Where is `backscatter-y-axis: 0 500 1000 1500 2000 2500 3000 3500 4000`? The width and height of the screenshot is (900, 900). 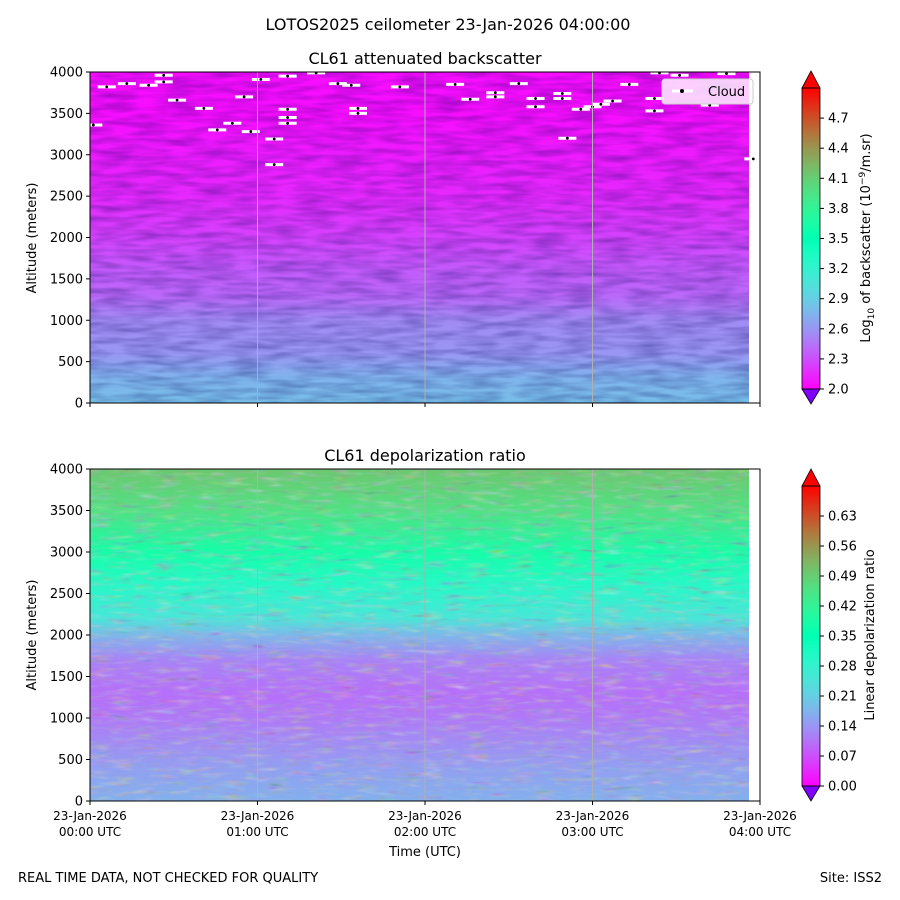 backscatter-y-axis: 0 500 1000 1500 2000 2500 3000 3500 4000 is located at coordinates (70, 239).